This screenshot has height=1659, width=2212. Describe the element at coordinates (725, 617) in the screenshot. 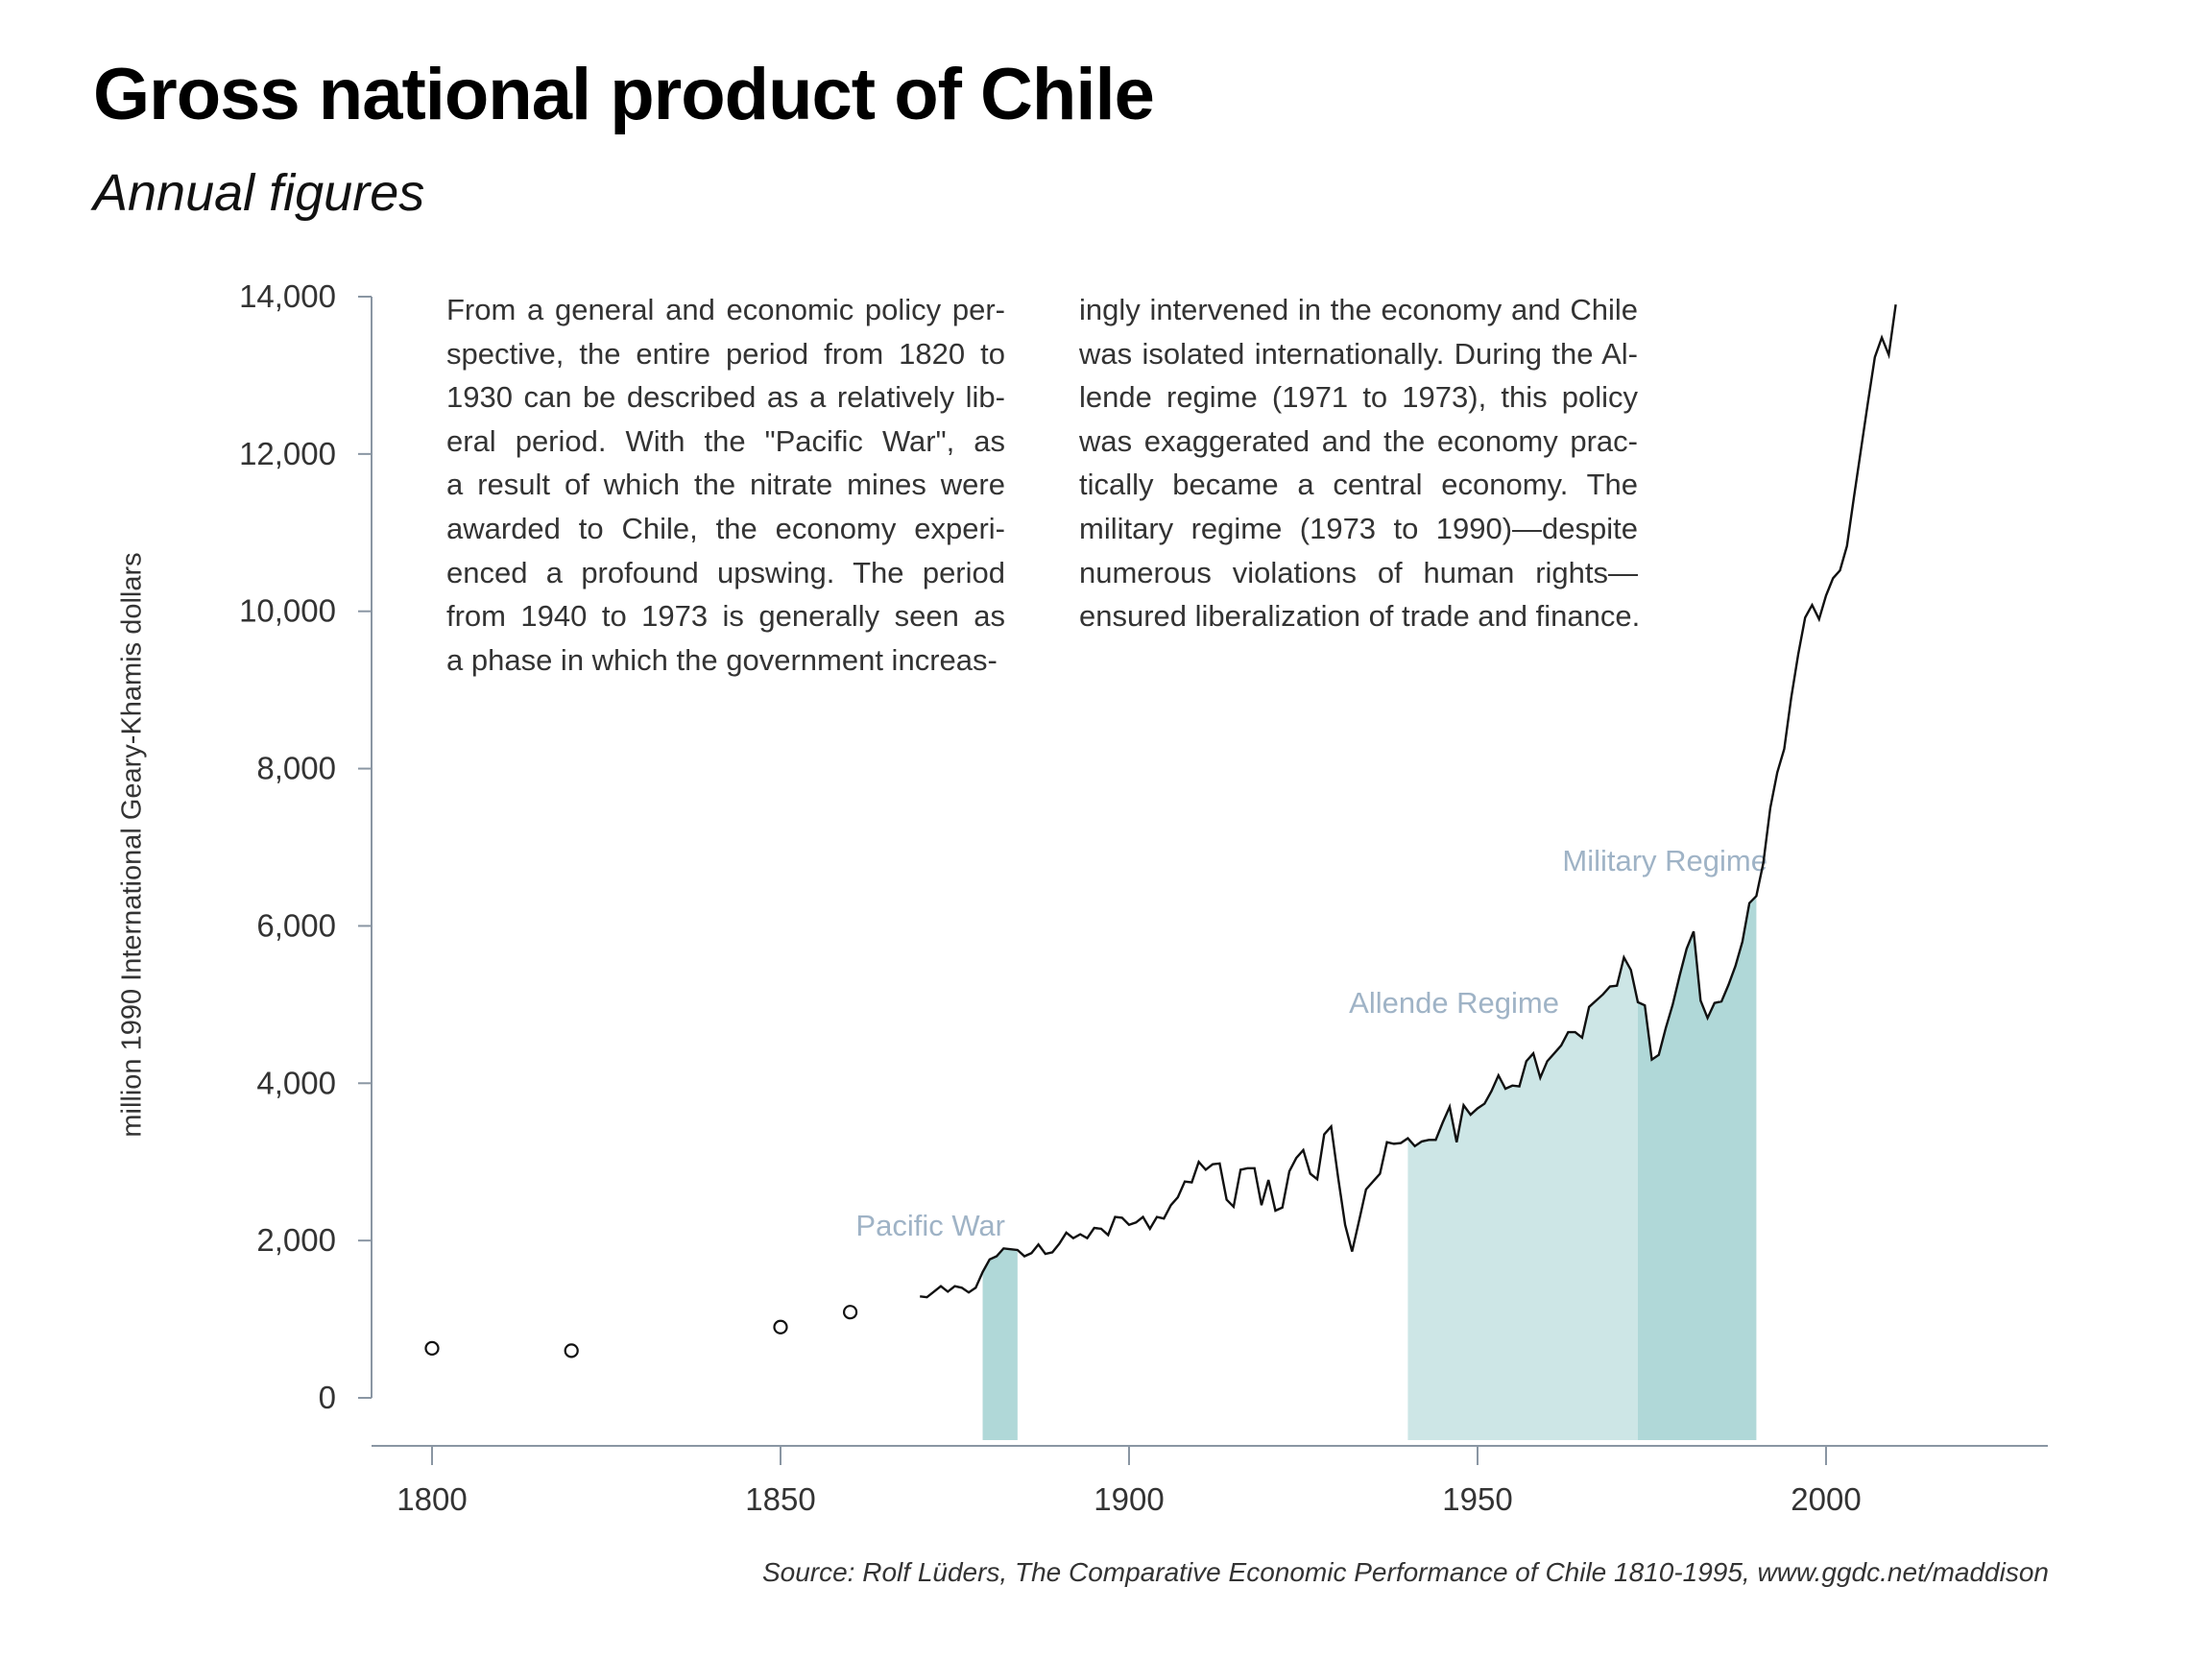

I see `text-line: from 1940 to 1973 is generally seen as` at that location.